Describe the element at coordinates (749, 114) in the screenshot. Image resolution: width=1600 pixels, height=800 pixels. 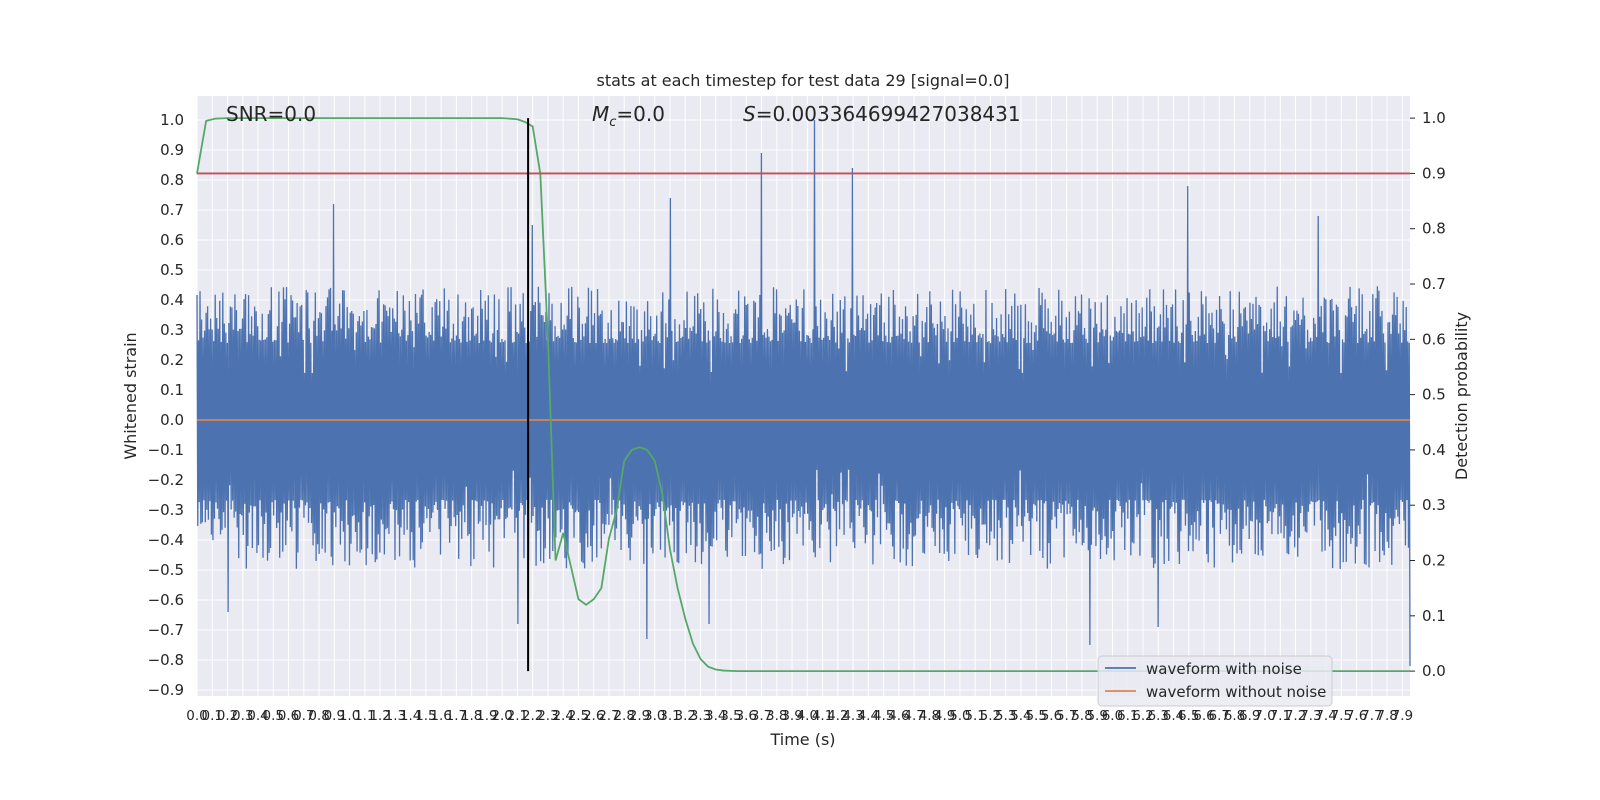
I see `s-symbol: S` at that location.